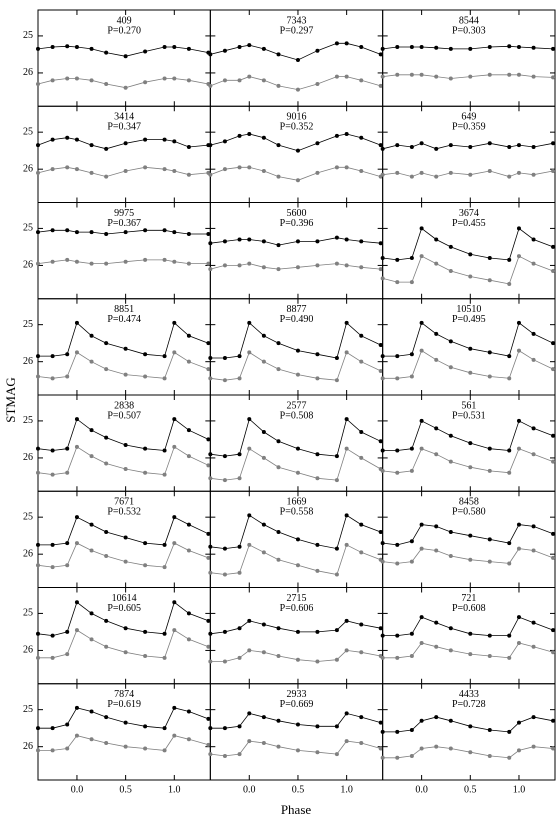 The image size is (560, 821). Describe the element at coordinates (124, 30) in the screenshot. I see `period: P=0.270` at that location.